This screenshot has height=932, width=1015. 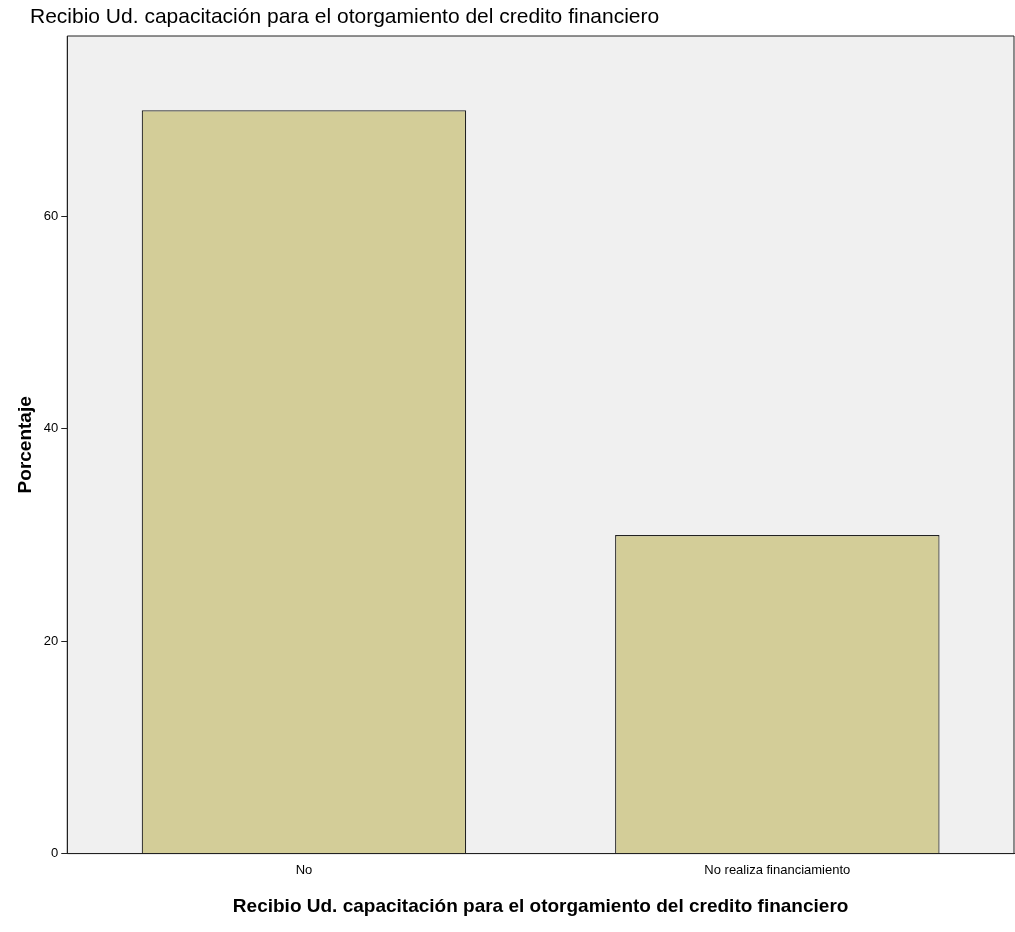 I want to click on x-tick-label: No, so click(x=304, y=869).